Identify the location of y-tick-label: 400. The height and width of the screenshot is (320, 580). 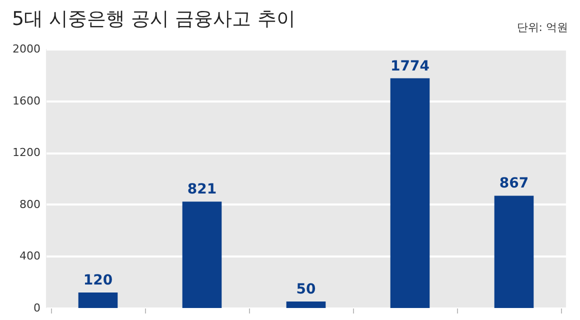
(30, 256).